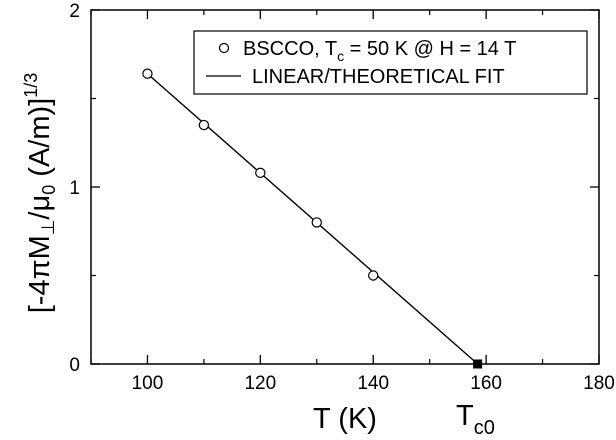 The height and width of the screenshot is (440, 616). What do you see at coordinates (74, 188) in the screenshot?
I see `y-tick-label: 1` at bounding box center [74, 188].